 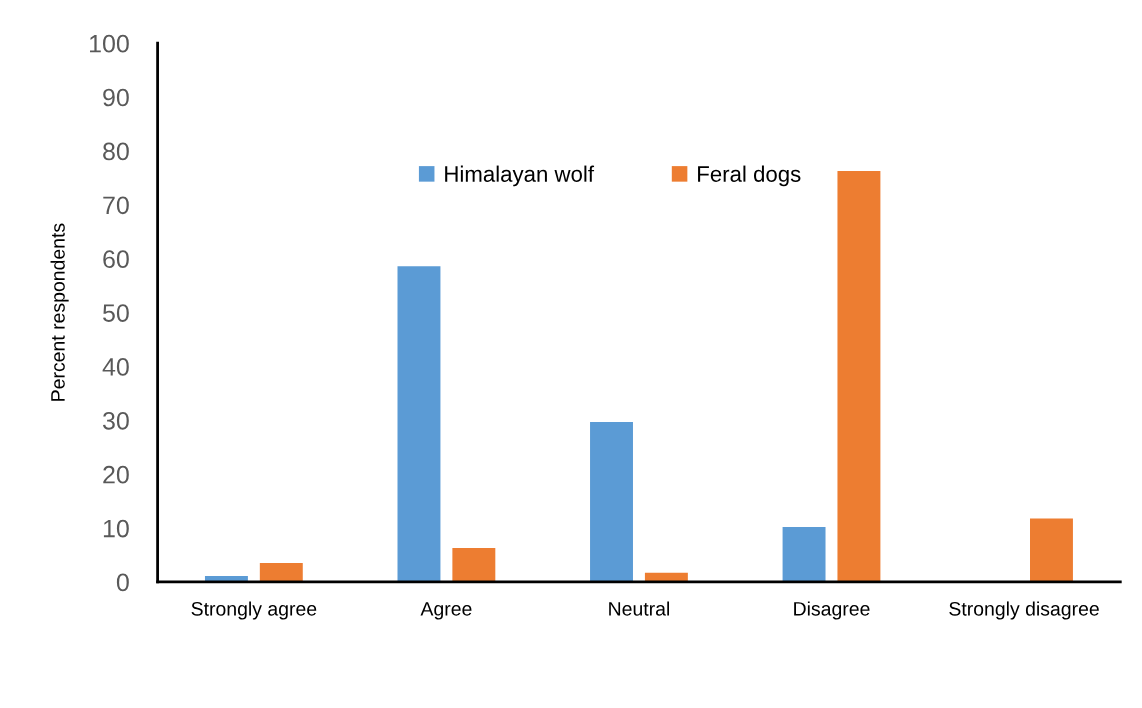 I want to click on x-tick-label: Neutral, so click(x=639, y=608).